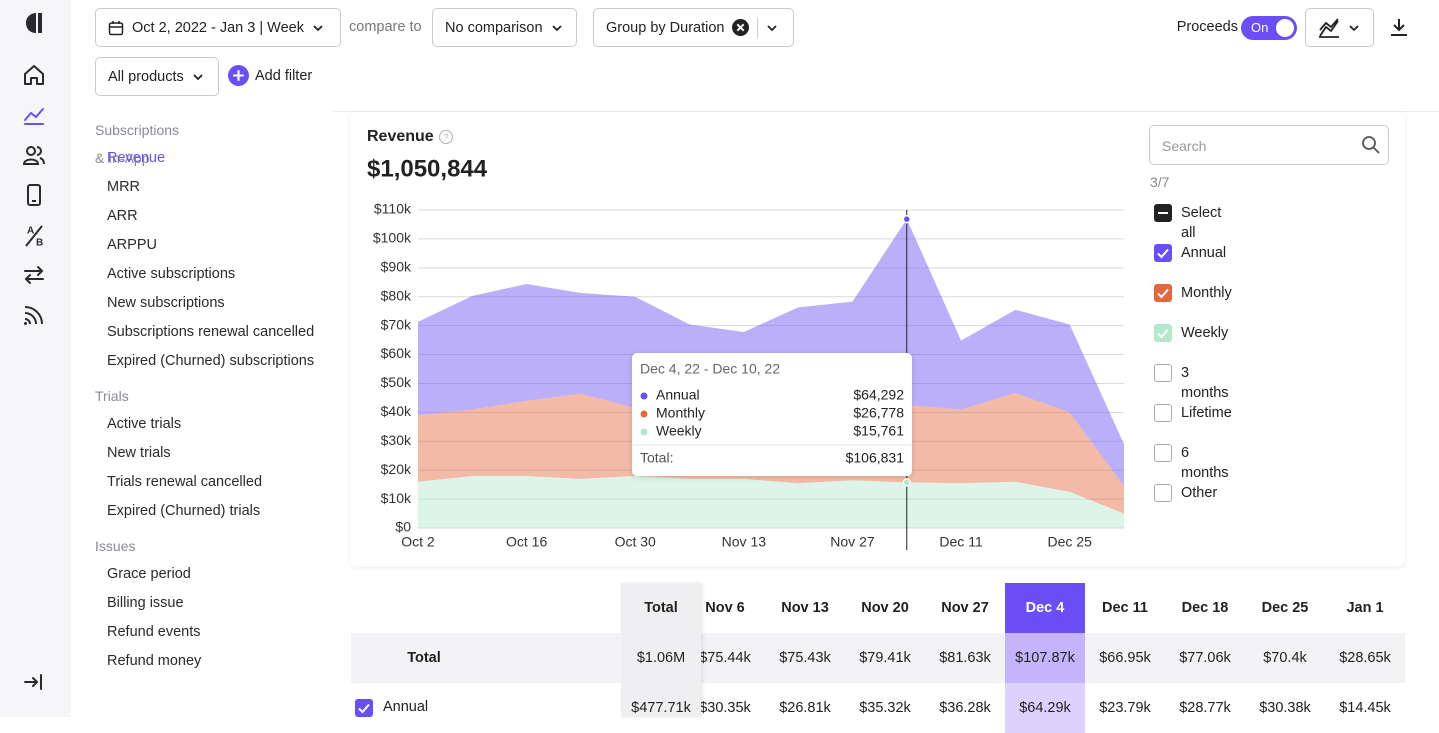 The width and height of the screenshot is (1439, 733). What do you see at coordinates (34, 682) in the screenshot?
I see `collapse-icon` at bounding box center [34, 682].